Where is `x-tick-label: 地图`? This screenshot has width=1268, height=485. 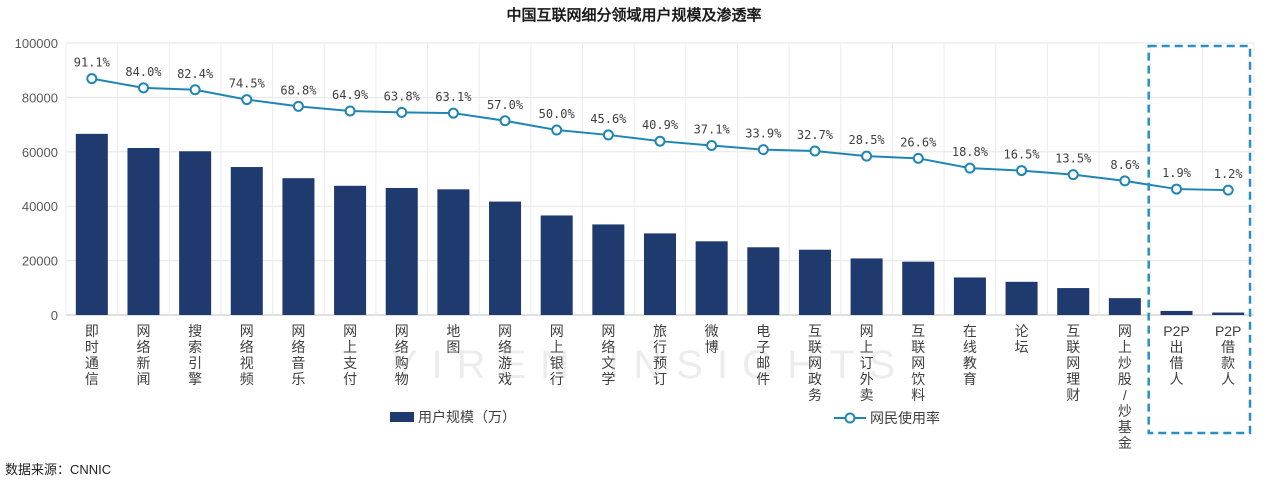
x-tick-label: 地图 is located at coordinates (453, 339).